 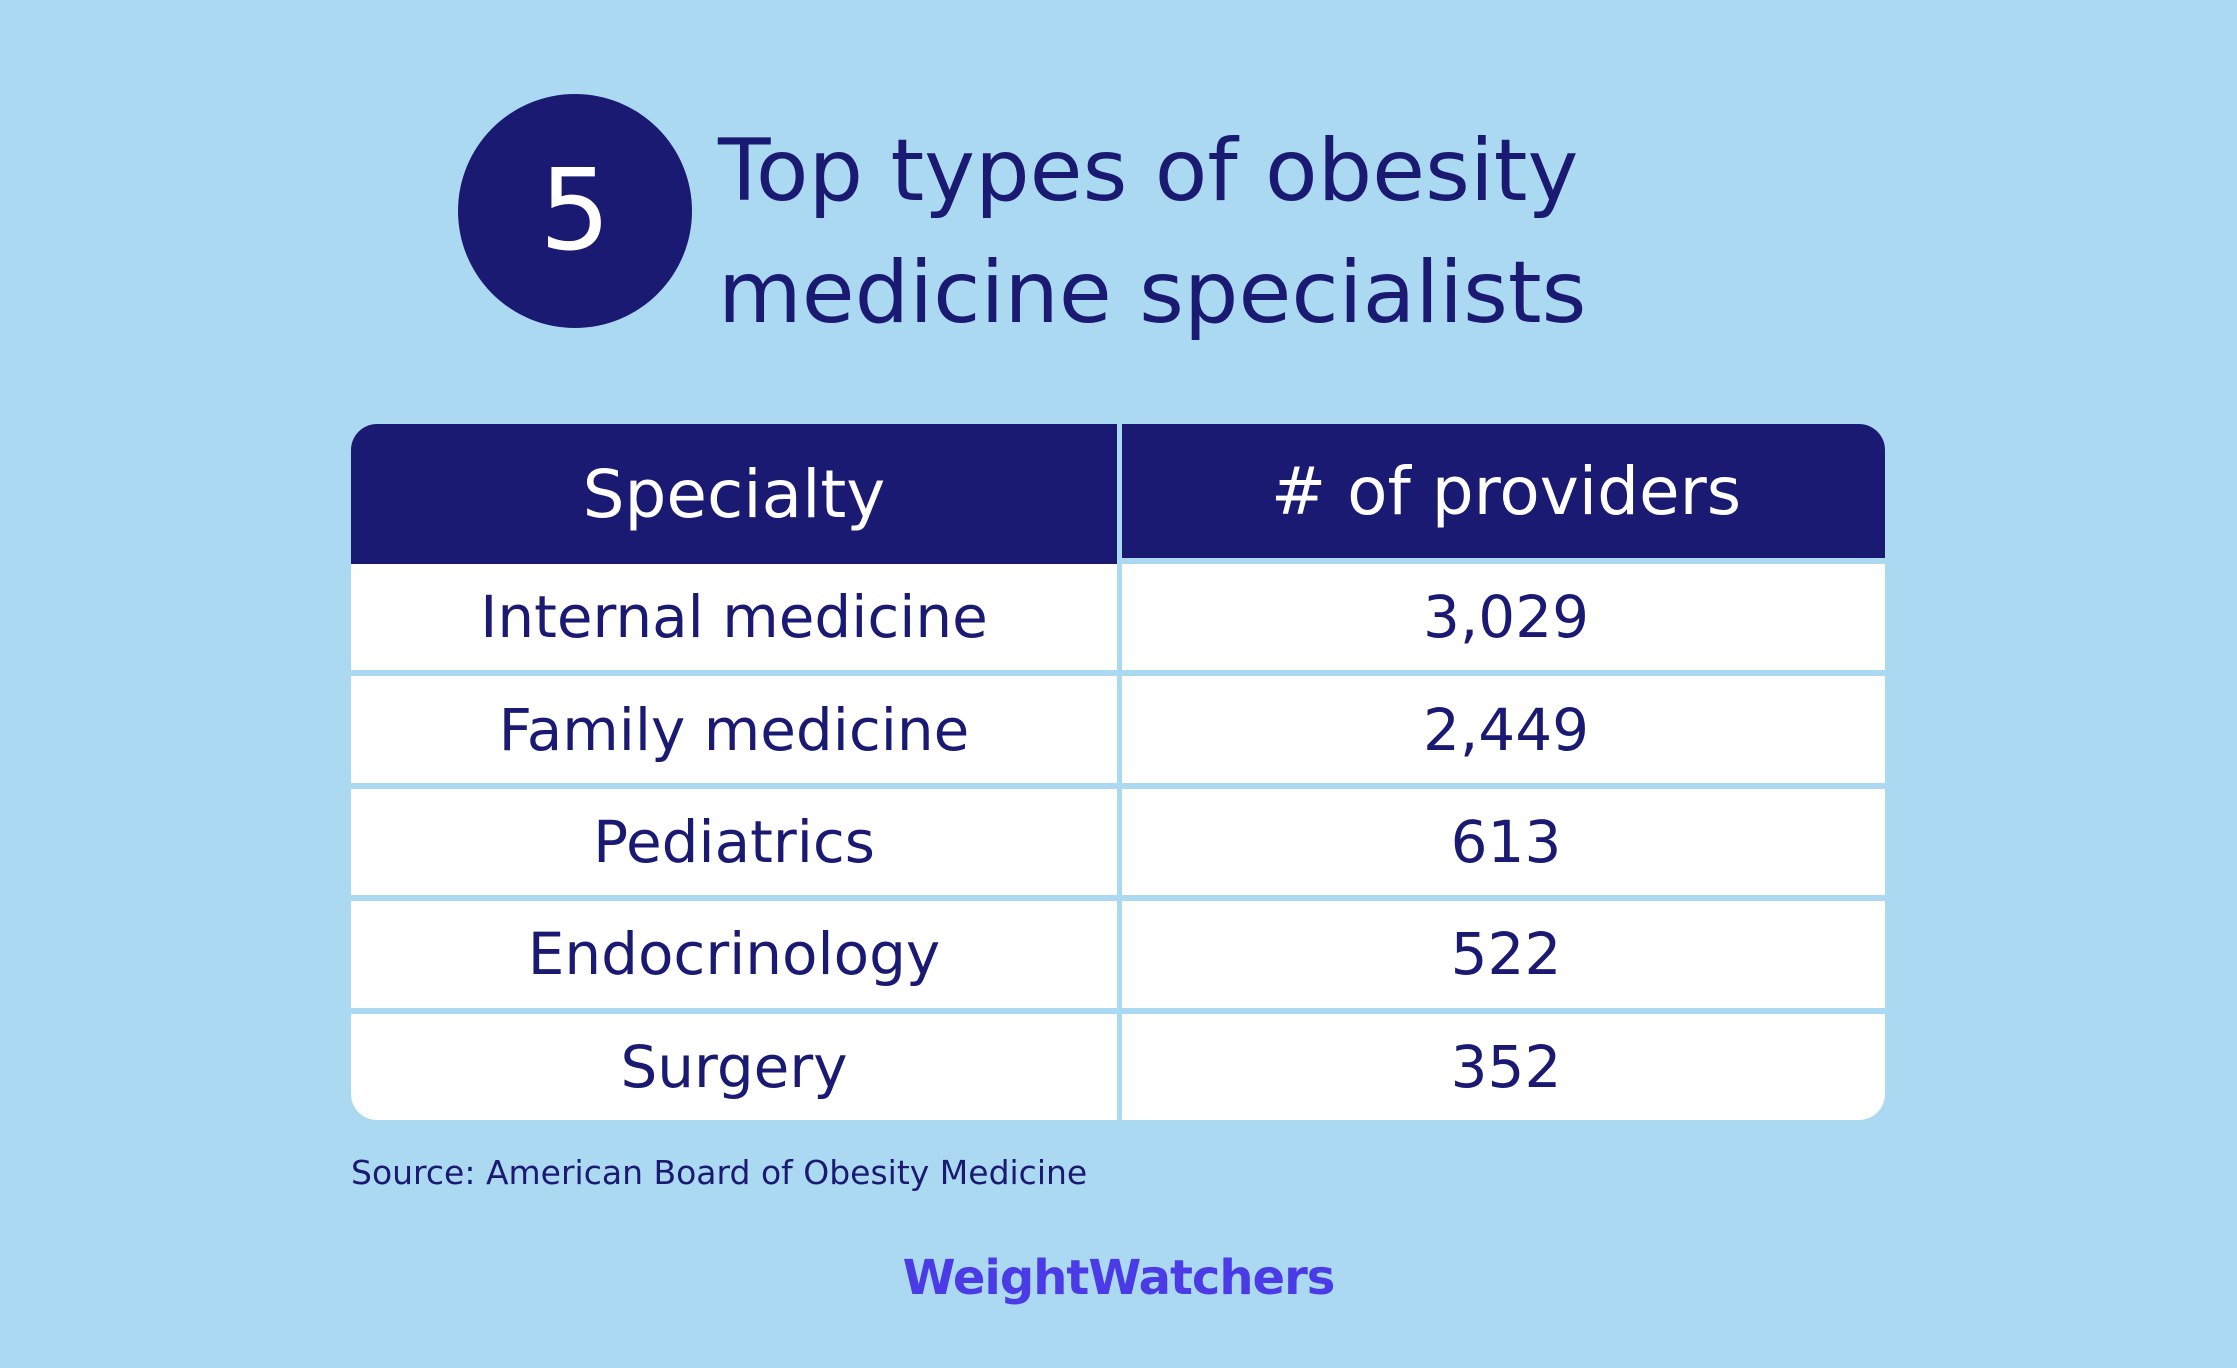 What do you see at coordinates (1503, 491) in the screenshot?
I see `header-cell: # of providers` at bounding box center [1503, 491].